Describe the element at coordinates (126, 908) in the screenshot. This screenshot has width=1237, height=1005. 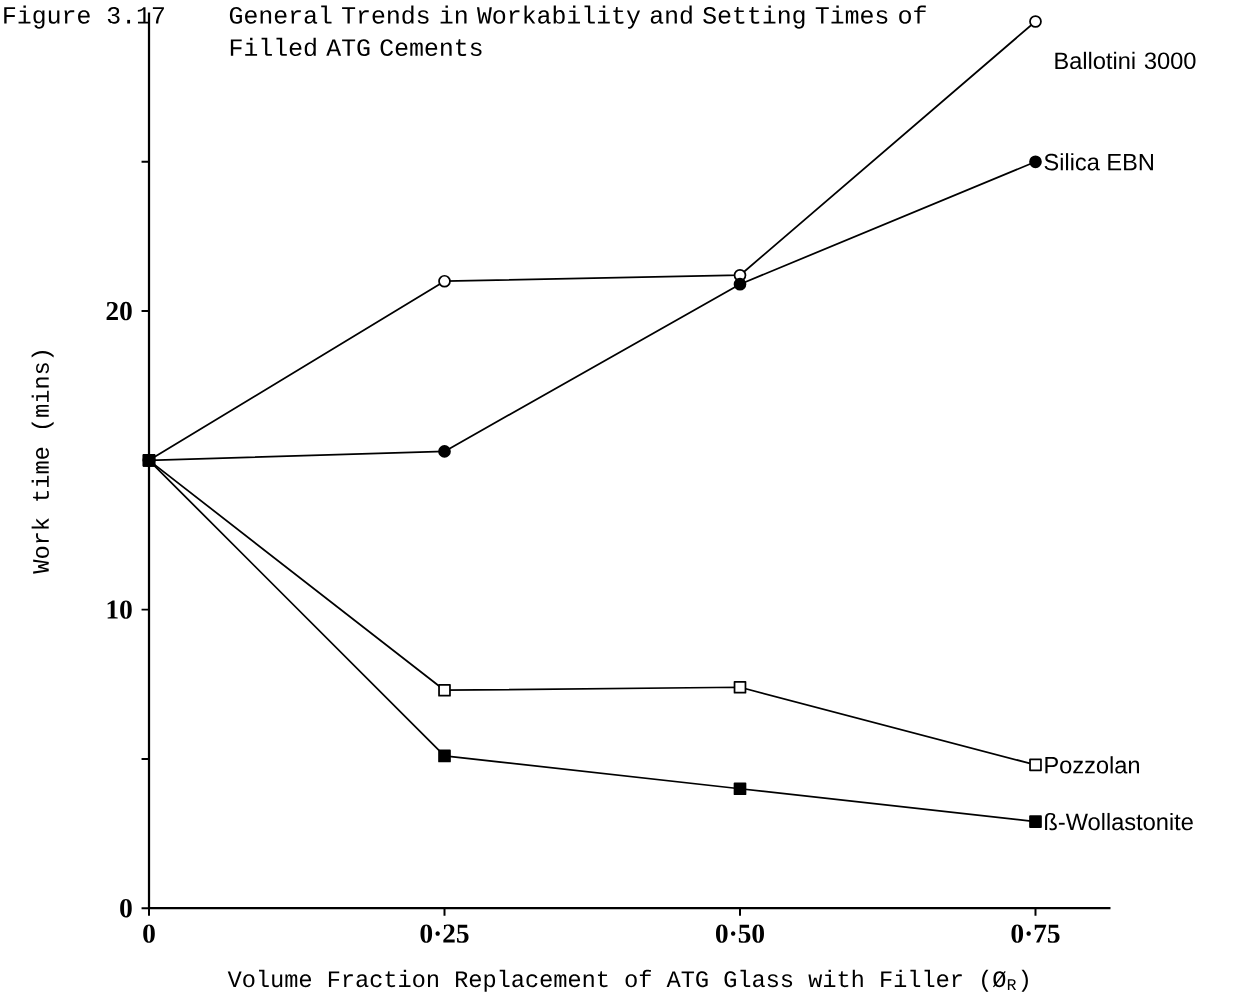
I see `y-tick-label: 0` at that location.